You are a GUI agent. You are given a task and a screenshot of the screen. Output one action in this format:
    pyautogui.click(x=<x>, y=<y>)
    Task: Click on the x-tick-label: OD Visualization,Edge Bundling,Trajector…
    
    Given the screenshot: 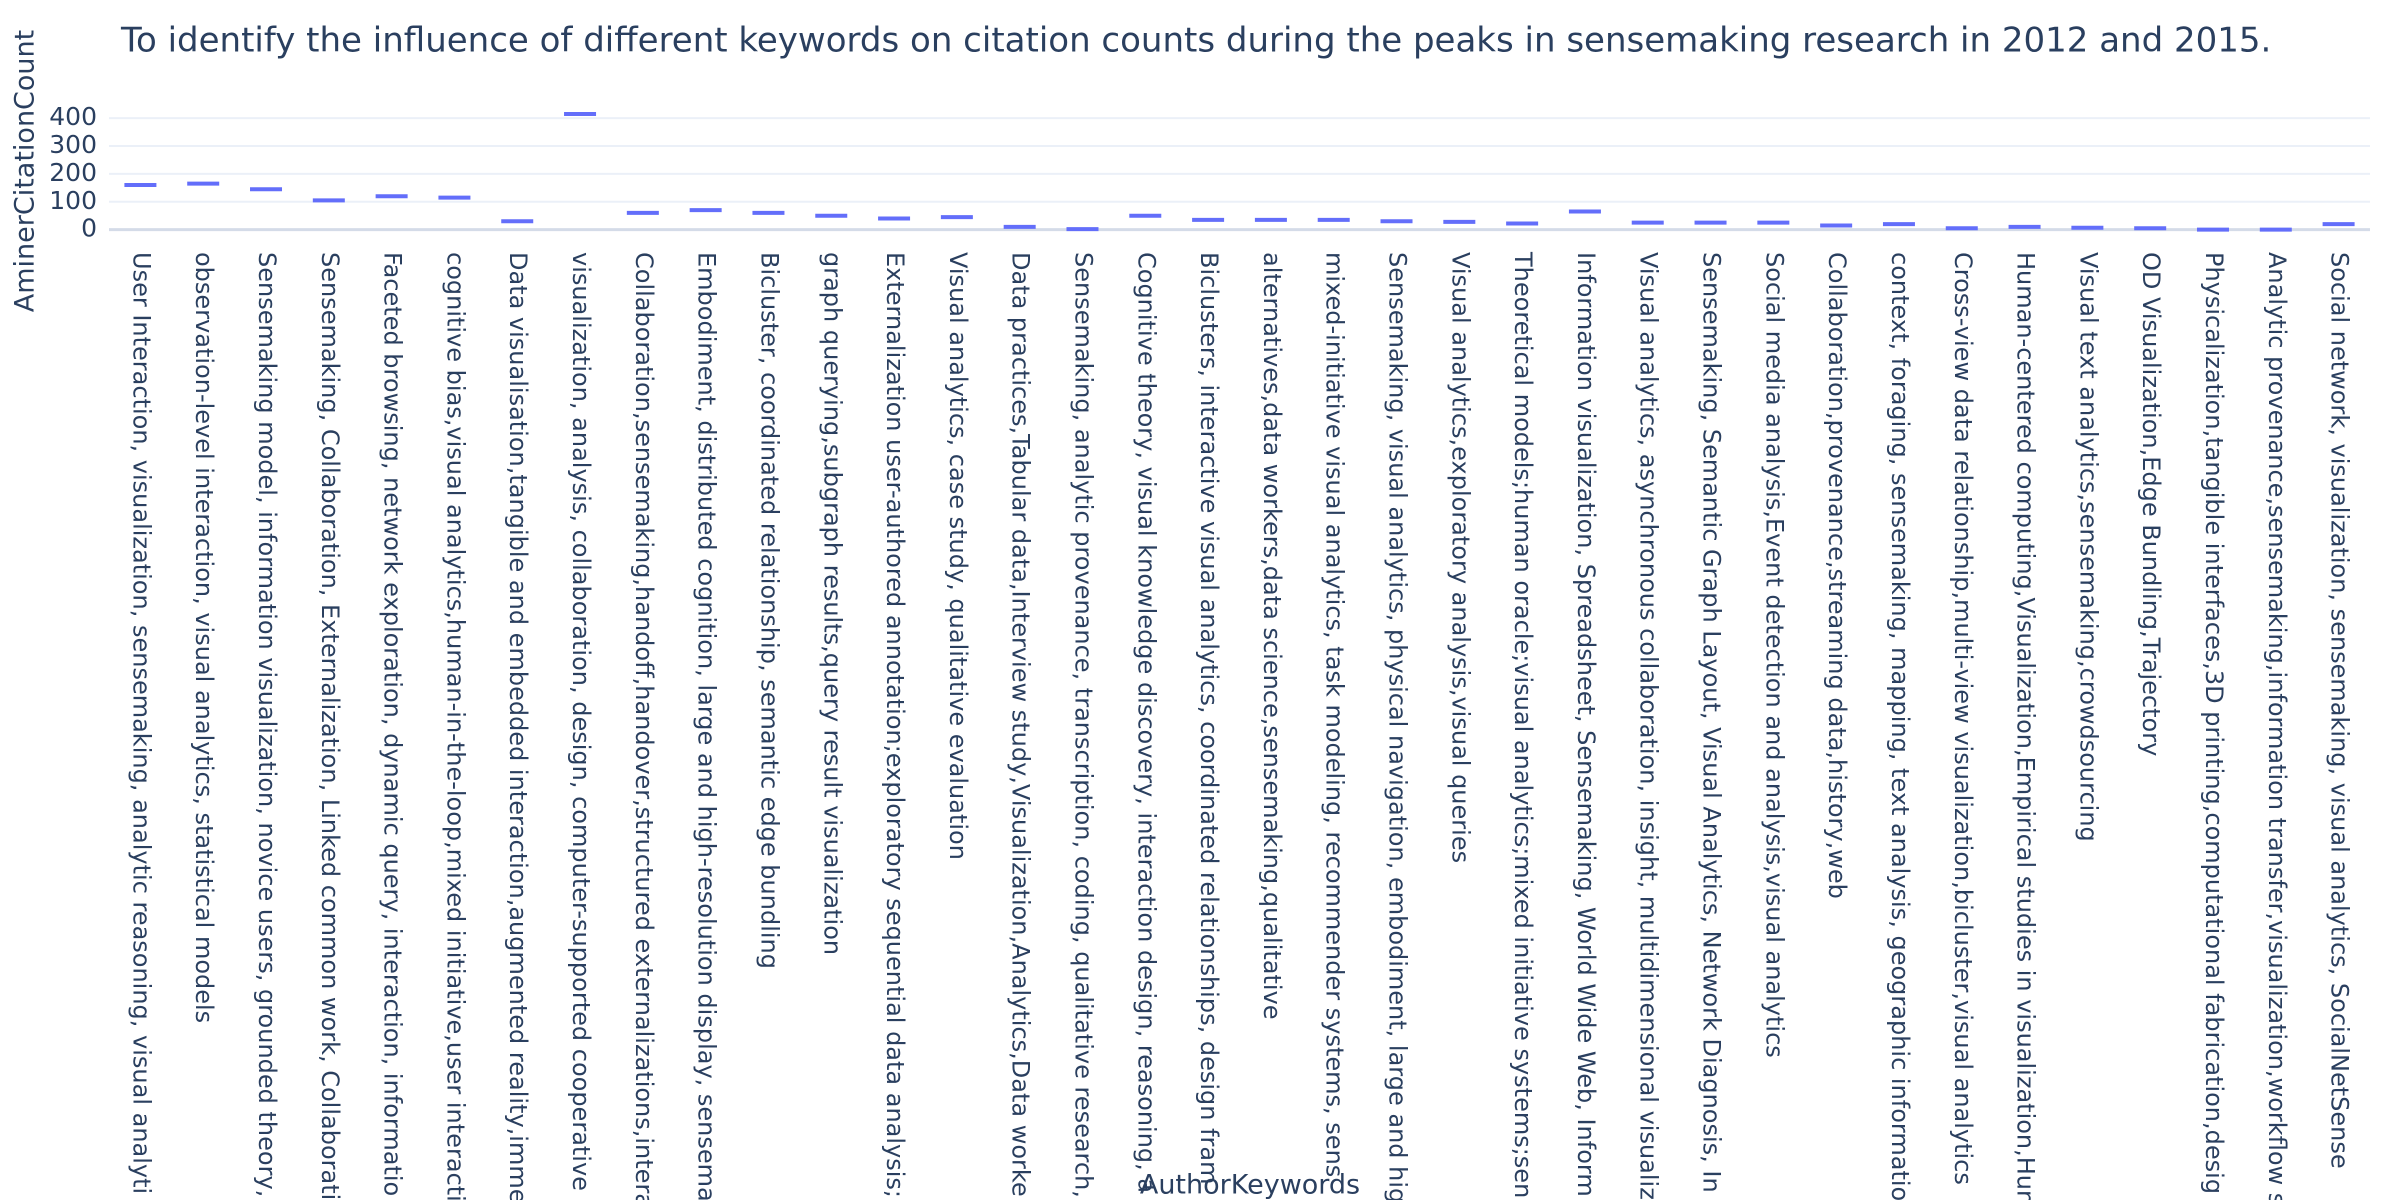 What is the action you would take?
    pyautogui.click(x=2151, y=504)
    